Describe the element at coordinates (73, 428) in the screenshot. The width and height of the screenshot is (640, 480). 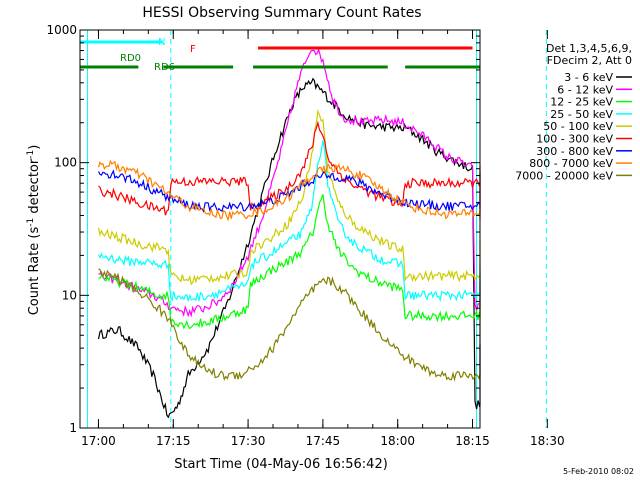
I see `y-tick-label-1: 1` at that location.